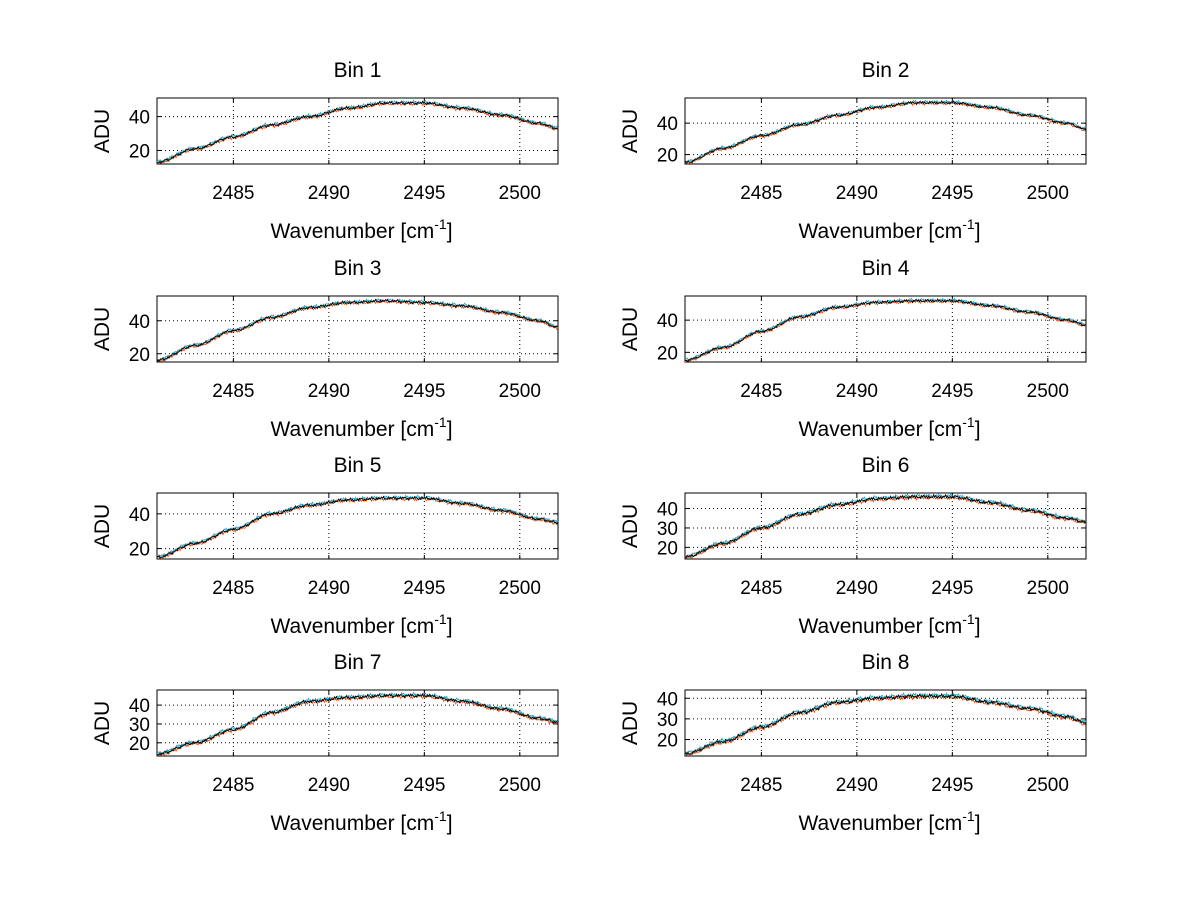  I want to click on subplot-title: Bin 8, so click(886, 662).